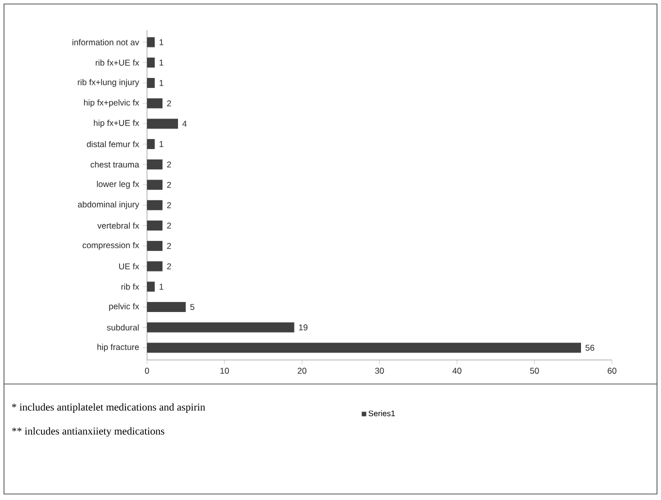 This screenshot has height=500, width=661. What do you see at coordinates (109, 83) in the screenshot?
I see `y-tick-label: rib fx+lung injury` at bounding box center [109, 83].